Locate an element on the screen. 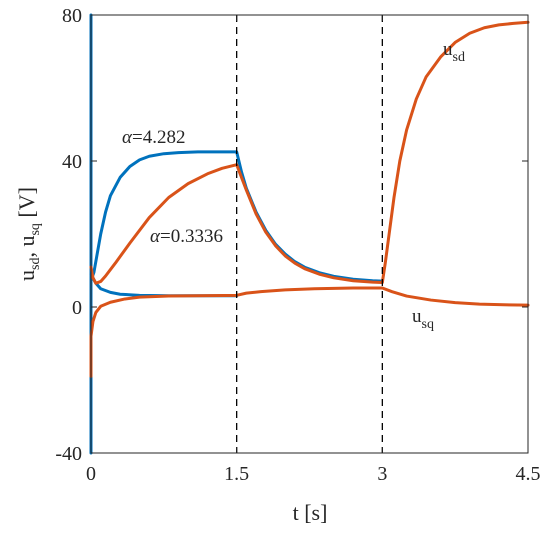  annotation-alpha-0-3336: α=0.3336 is located at coordinates (186, 236).